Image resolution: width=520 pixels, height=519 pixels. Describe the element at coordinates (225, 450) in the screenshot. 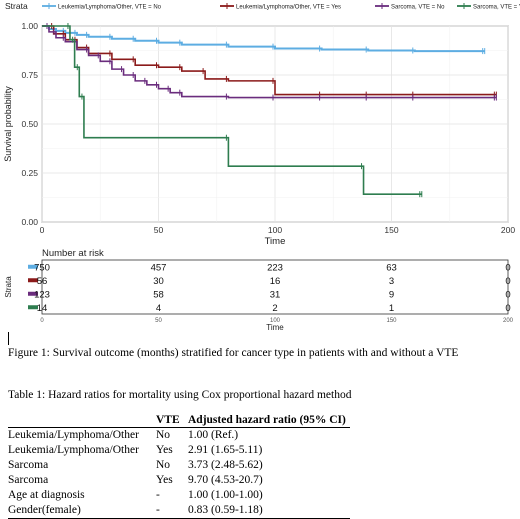

I see `row-hazard-ratio: 2.91 (1.65-5.11)` at that location.